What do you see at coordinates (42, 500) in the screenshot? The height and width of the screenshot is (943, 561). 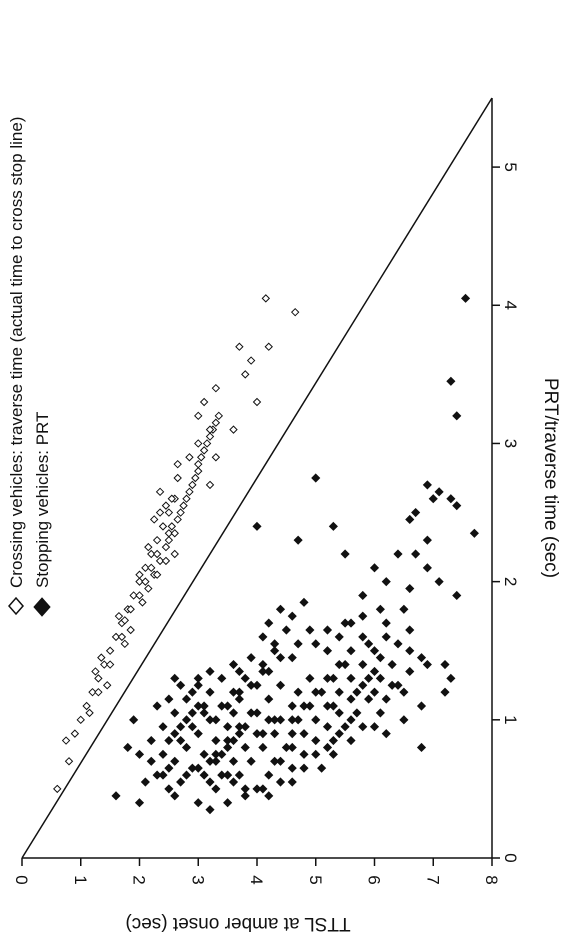 I see `legend-entry-stopping: Stopping vehicles: PRT` at bounding box center [42, 500].